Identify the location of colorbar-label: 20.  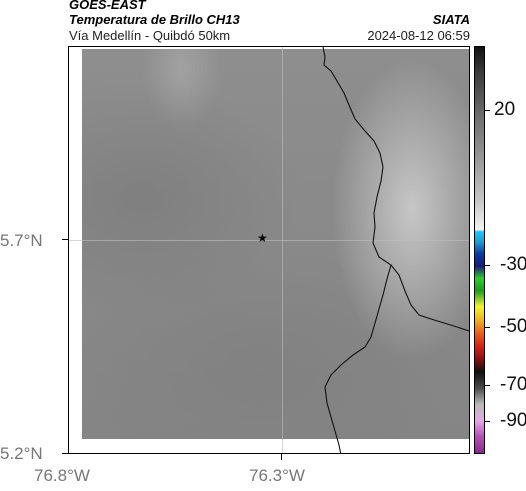
(505, 109).